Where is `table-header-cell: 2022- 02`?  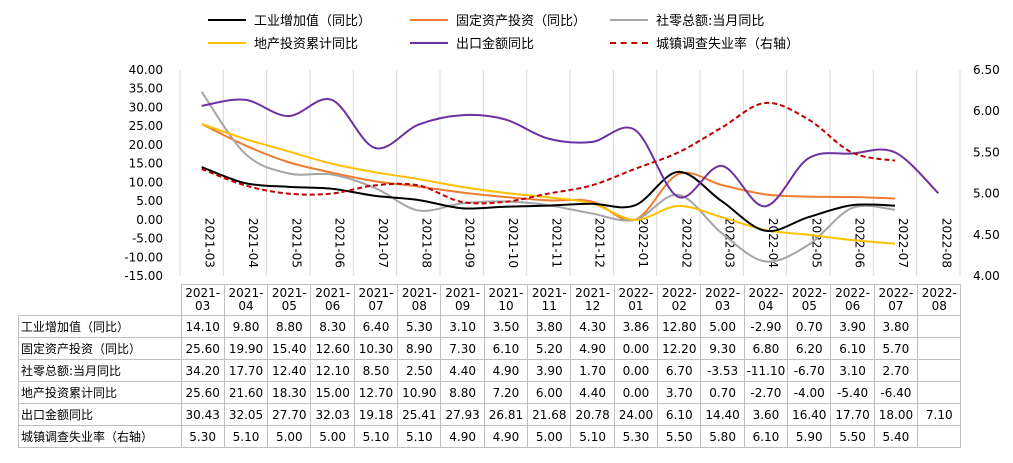 table-header-cell: 2022- 02 is located at coordinates (679, 300).